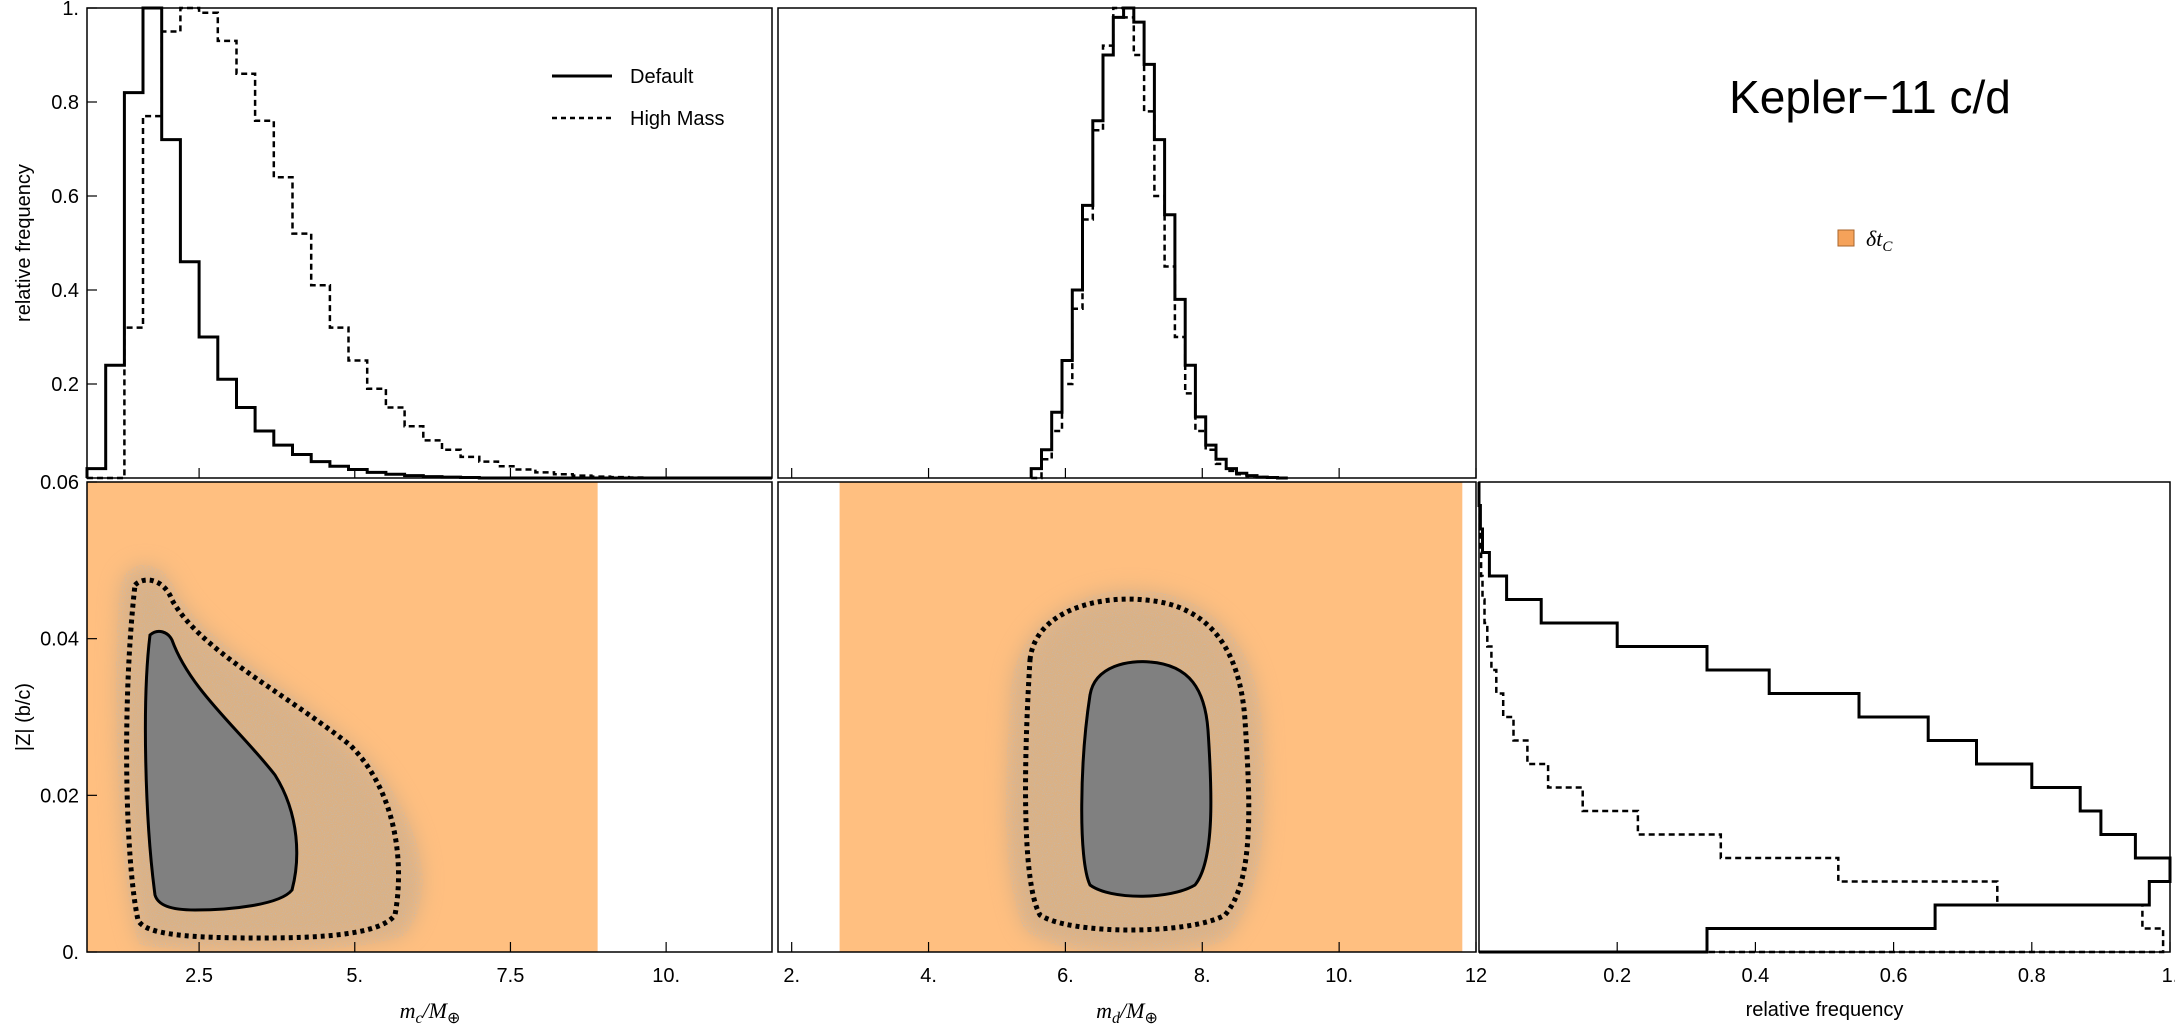  Describe the element at coordinates (1202, 976) in the screenshot. I see `xtick-label: 8.` at that location.